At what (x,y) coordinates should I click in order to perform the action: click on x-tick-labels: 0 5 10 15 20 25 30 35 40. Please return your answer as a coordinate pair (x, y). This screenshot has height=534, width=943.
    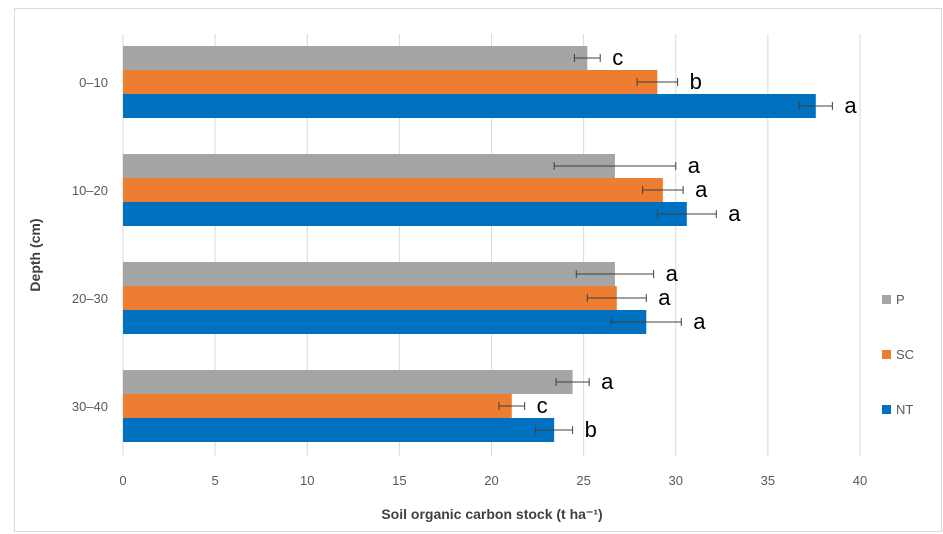
    Looking at the image, I should click on (493, 480).